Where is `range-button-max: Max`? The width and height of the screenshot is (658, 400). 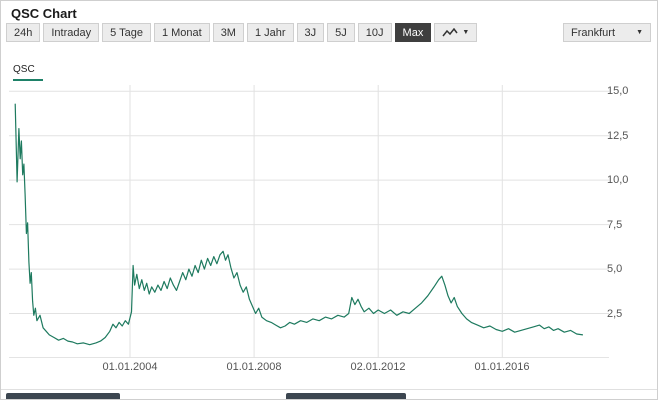 range-button-max: Max is located at coordinates (413, 32).